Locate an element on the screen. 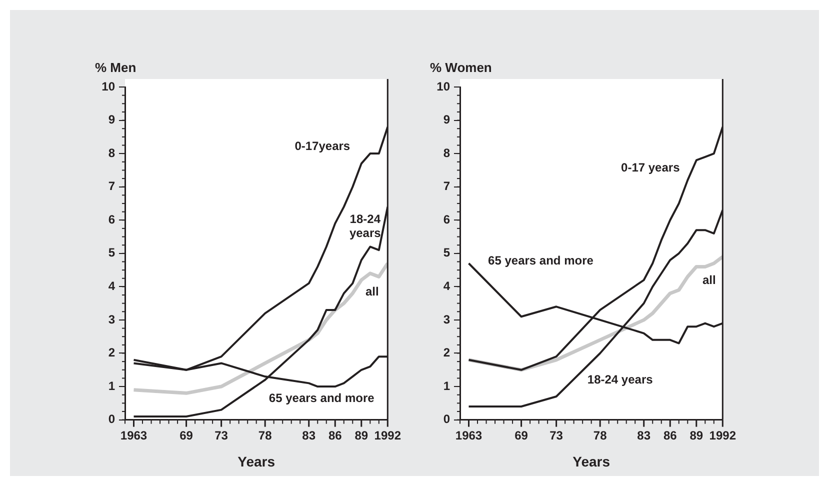  y-axis-title: % Men is located at coordinates (115, 68).